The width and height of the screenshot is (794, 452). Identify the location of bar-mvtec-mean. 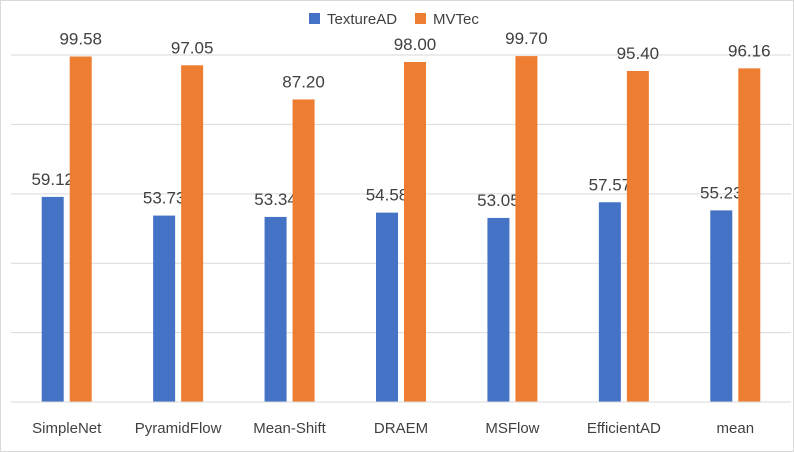
(749, 235).